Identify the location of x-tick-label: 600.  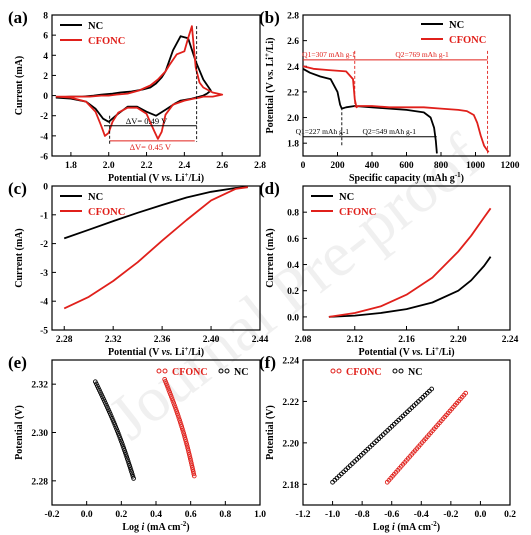
(406, 166).